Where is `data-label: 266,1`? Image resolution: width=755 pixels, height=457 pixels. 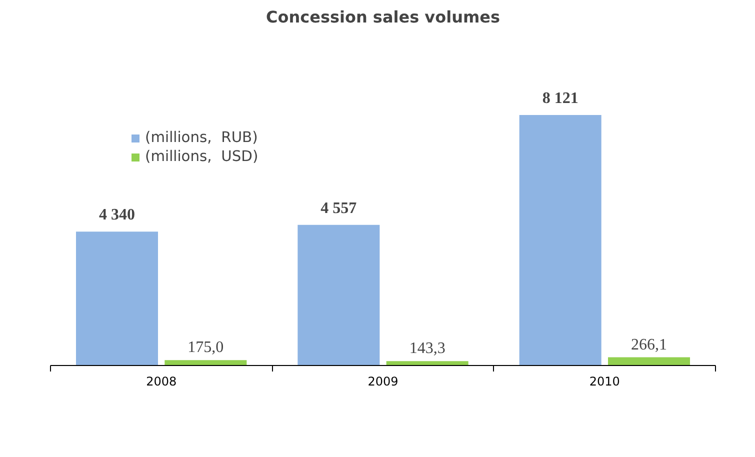
data-label: 266,1 is located at coordinates (649, 345).